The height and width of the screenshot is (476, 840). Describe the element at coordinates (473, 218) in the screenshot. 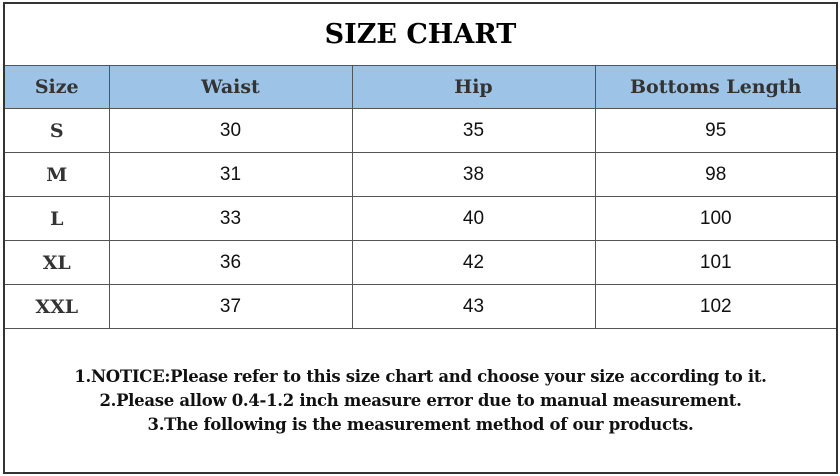

I see `cell-hip: 40` at that location.